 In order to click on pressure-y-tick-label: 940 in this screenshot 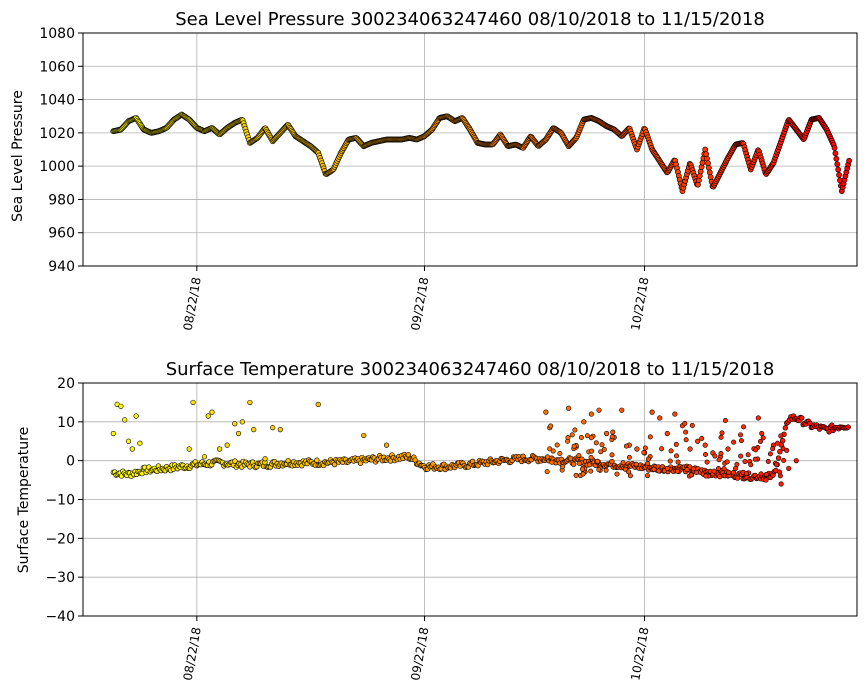, I will do `click(61, 267)`.